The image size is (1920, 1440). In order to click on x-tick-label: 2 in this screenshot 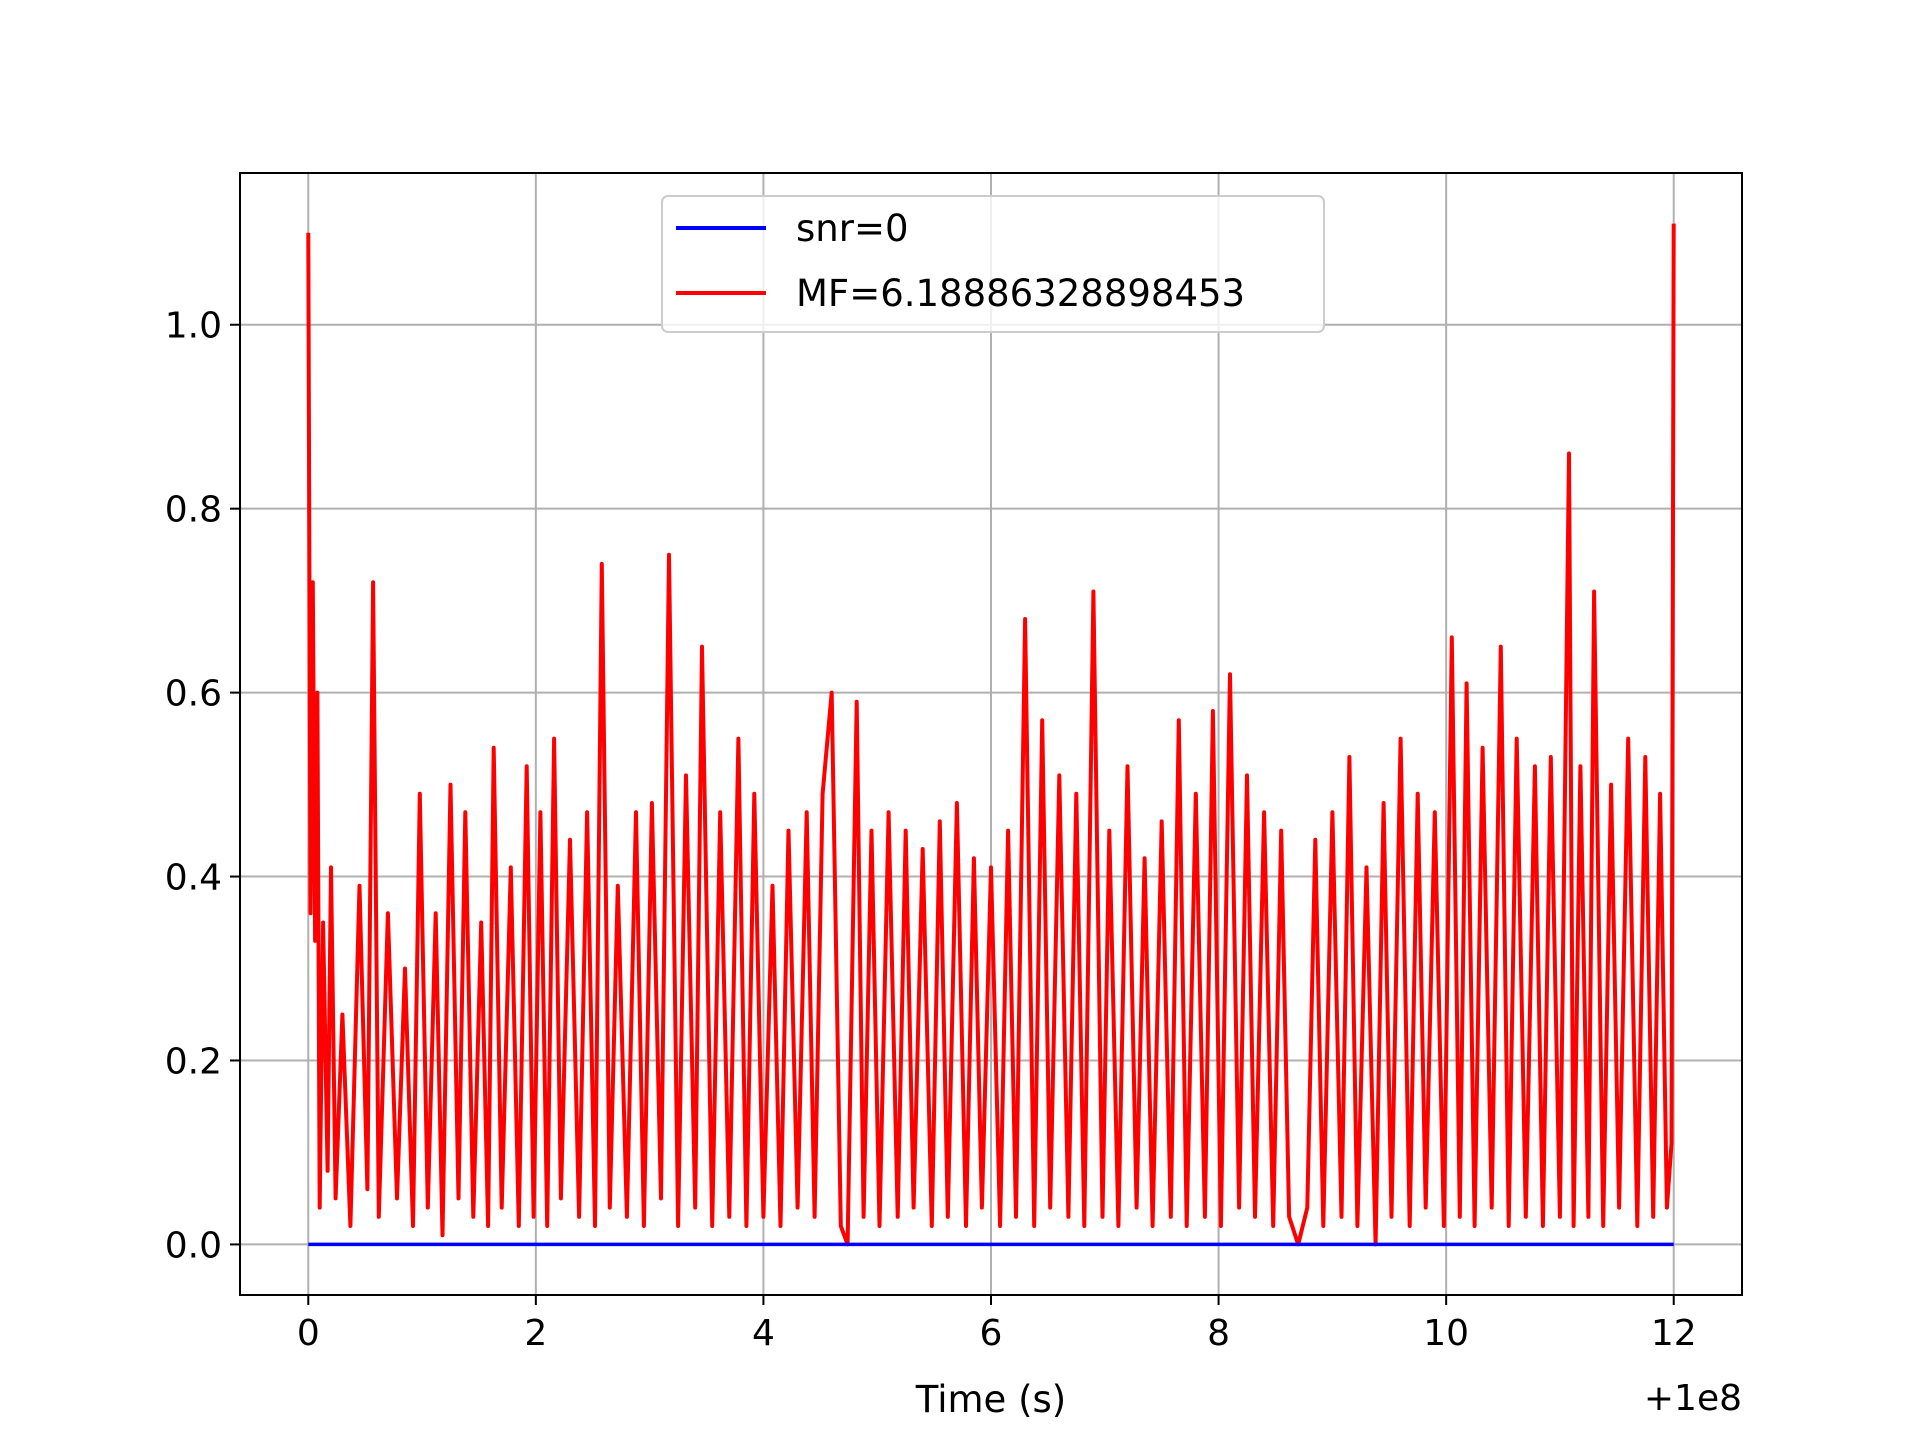, I will do `click(535, 1333)`.